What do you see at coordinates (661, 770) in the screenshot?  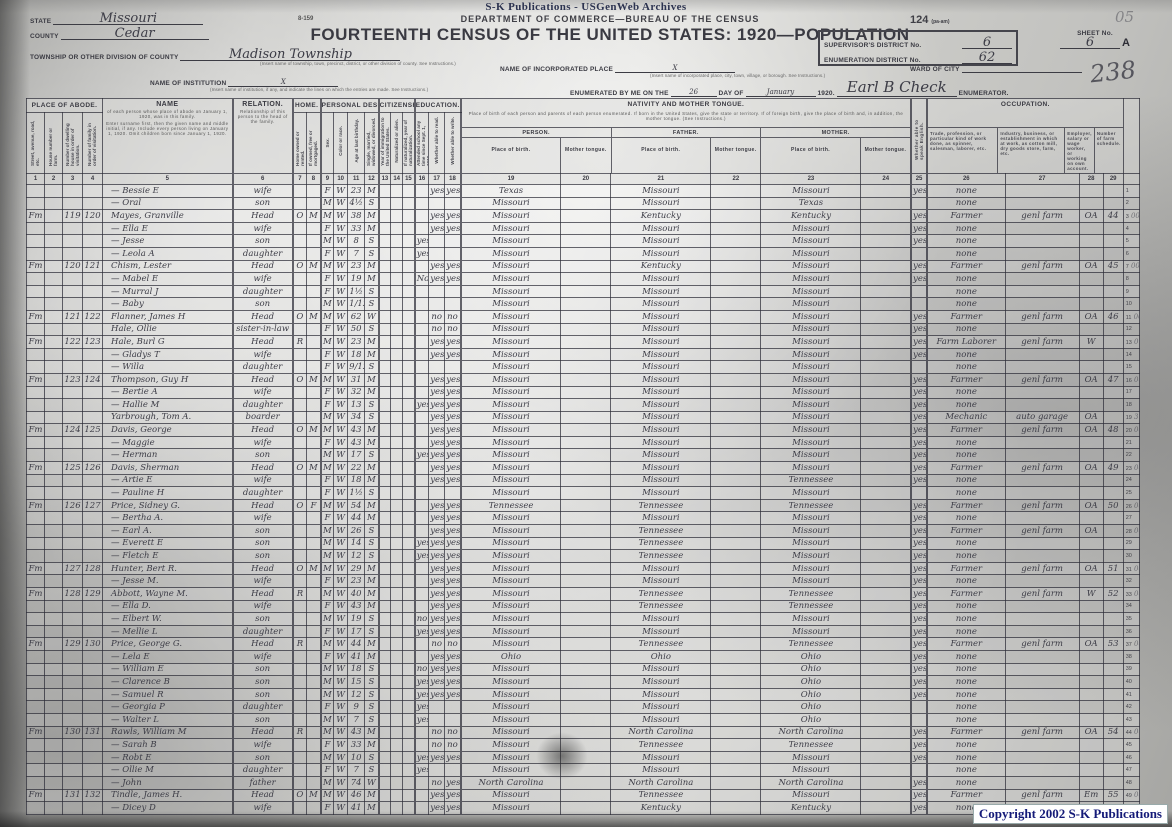 I see `cell-fpob: Missouri` at bounding box center [661, 770].